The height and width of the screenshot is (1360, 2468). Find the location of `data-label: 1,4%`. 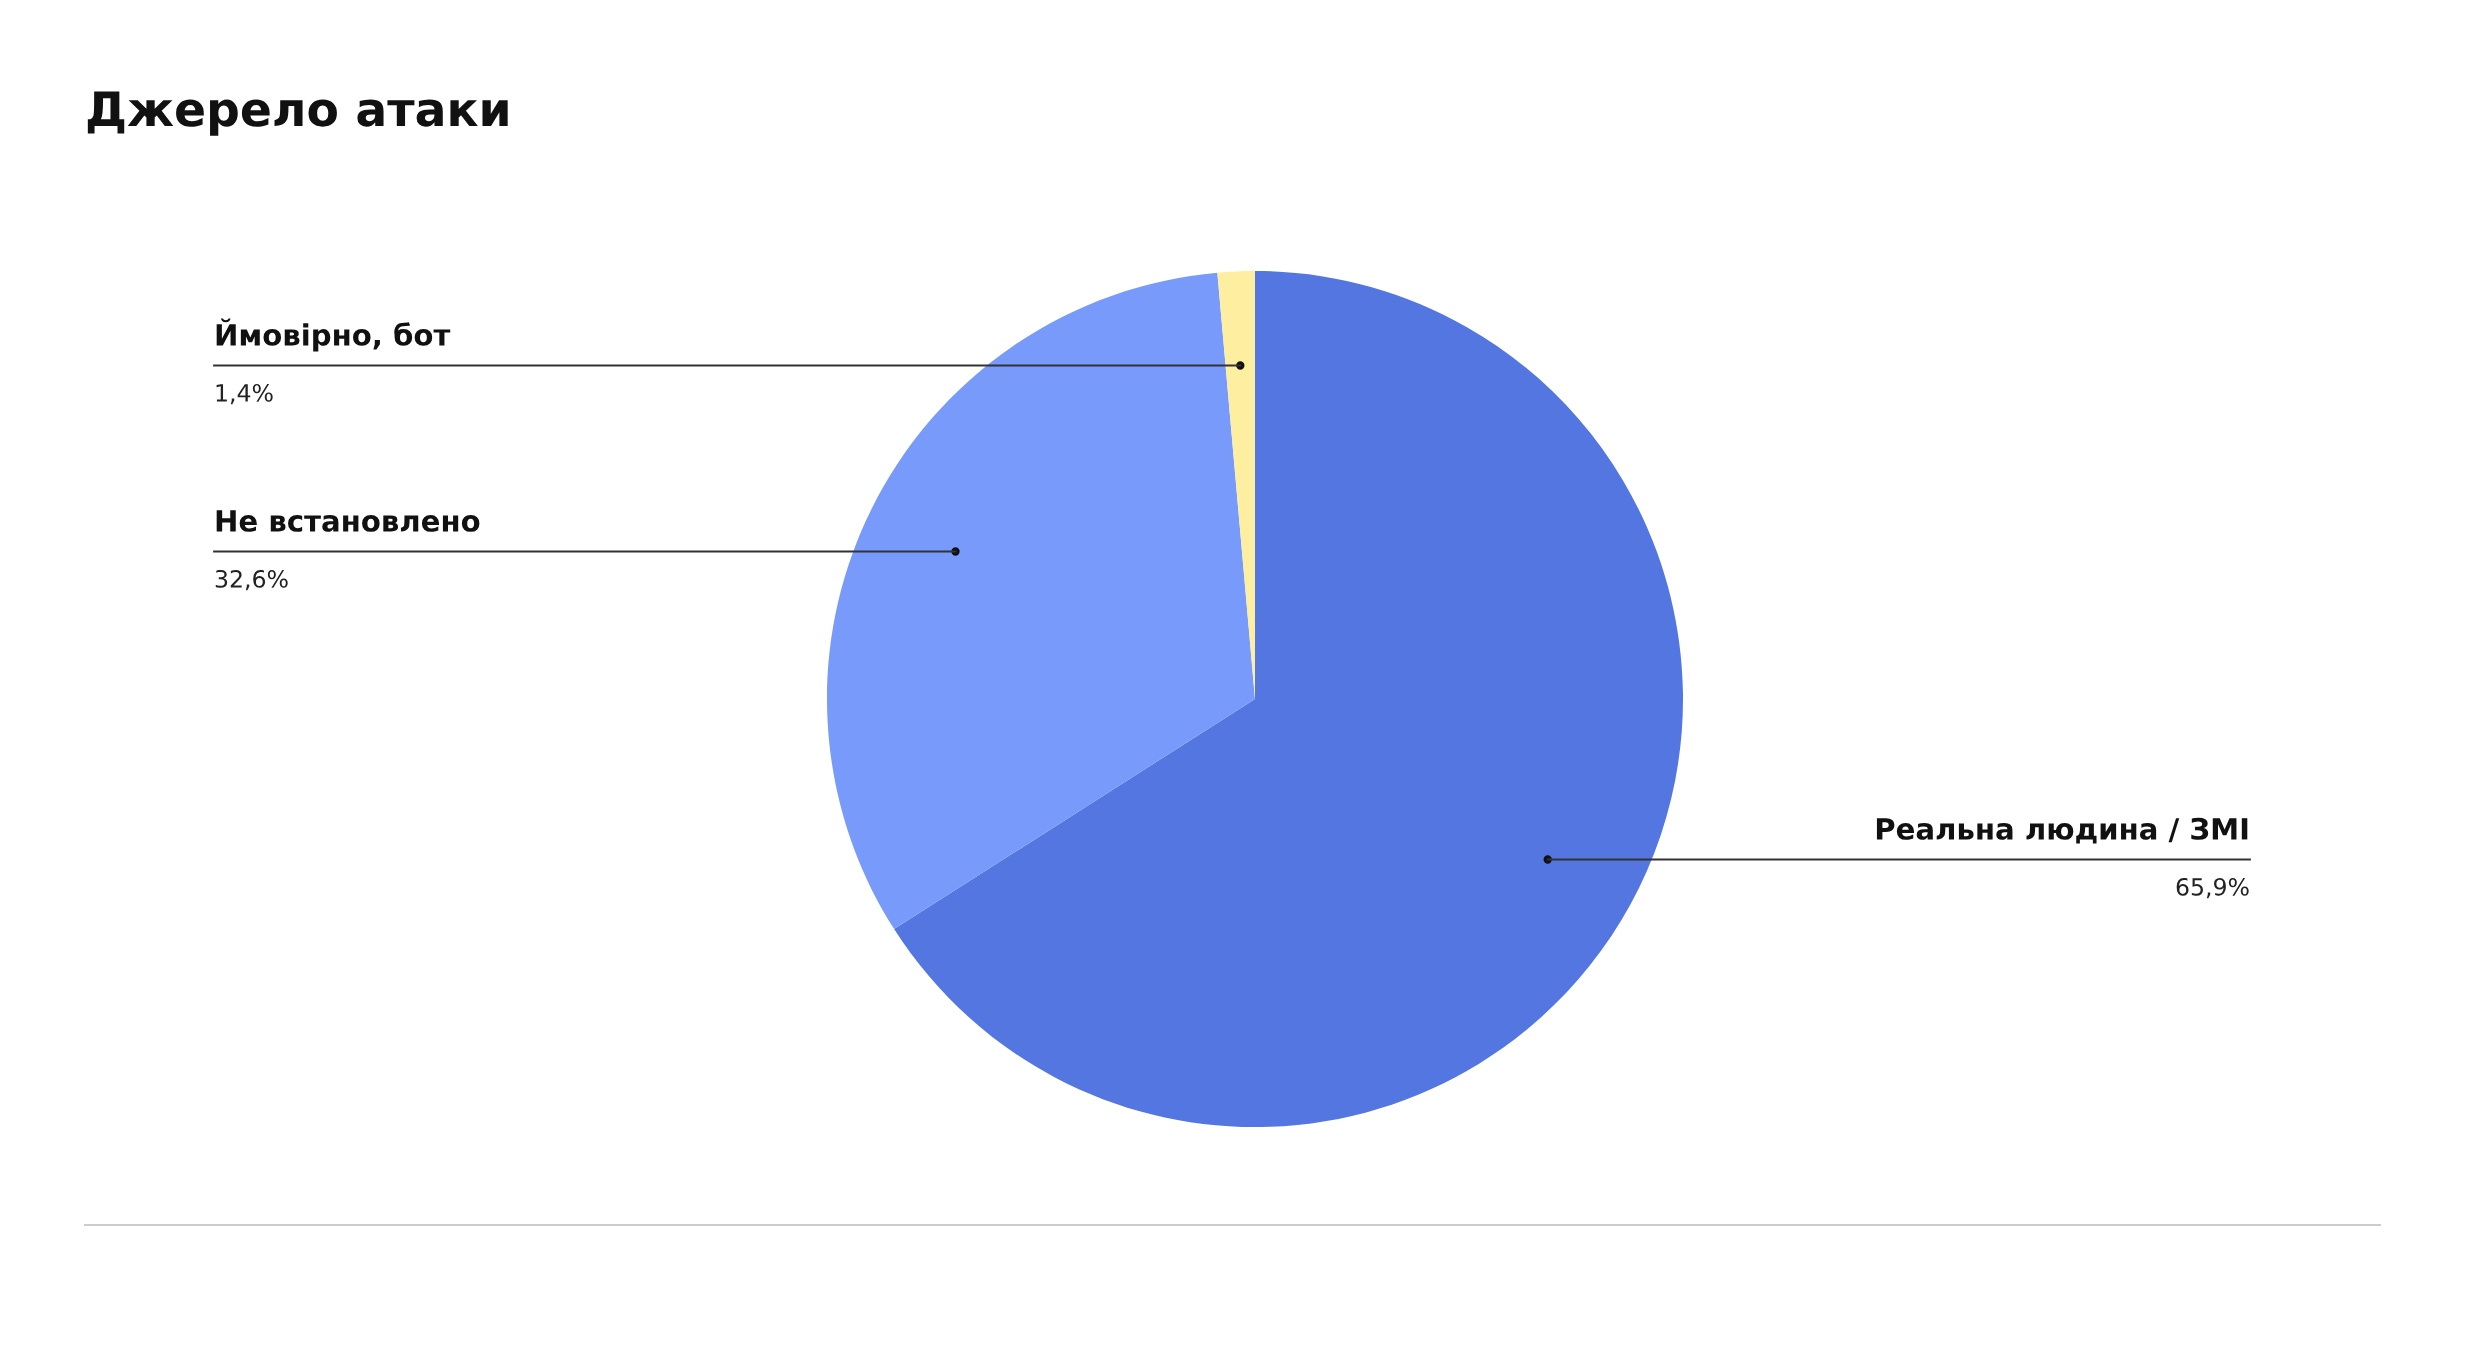

data-label: 1,4% is located at coordinates (244, 394).